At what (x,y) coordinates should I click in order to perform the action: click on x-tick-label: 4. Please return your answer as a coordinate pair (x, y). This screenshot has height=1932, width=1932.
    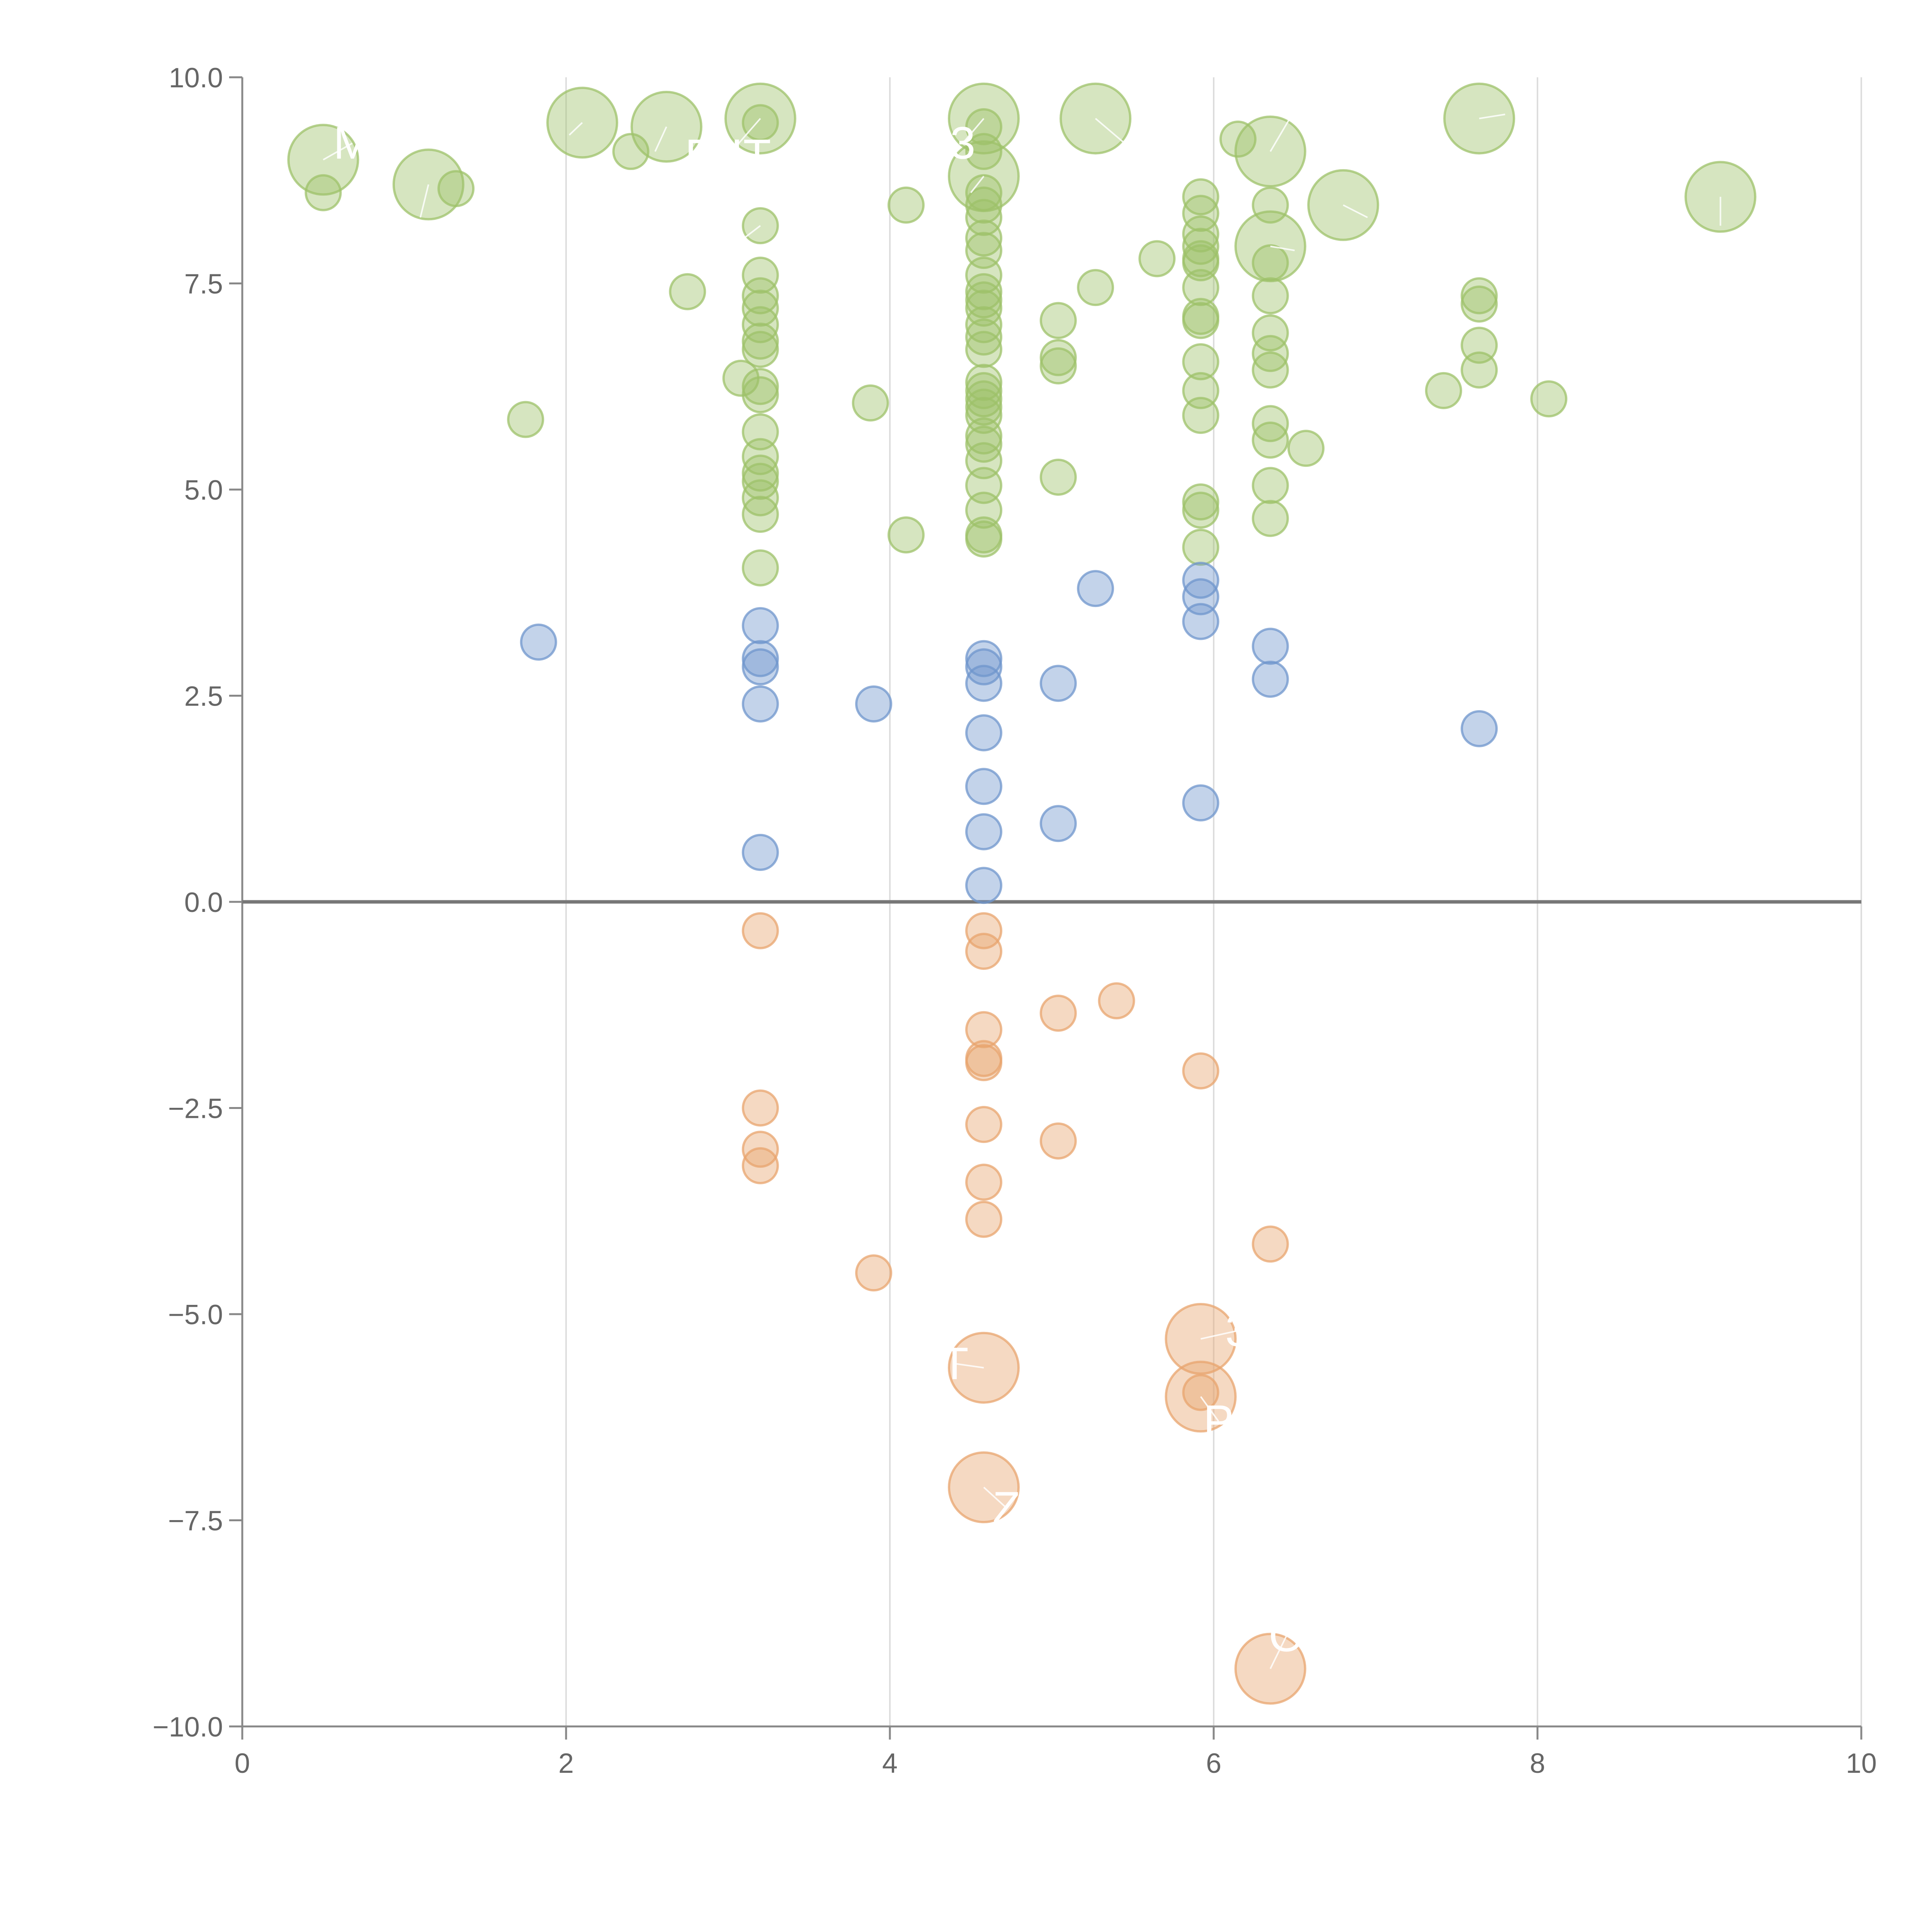
    Looking at the image, I should click on (890, 1764).